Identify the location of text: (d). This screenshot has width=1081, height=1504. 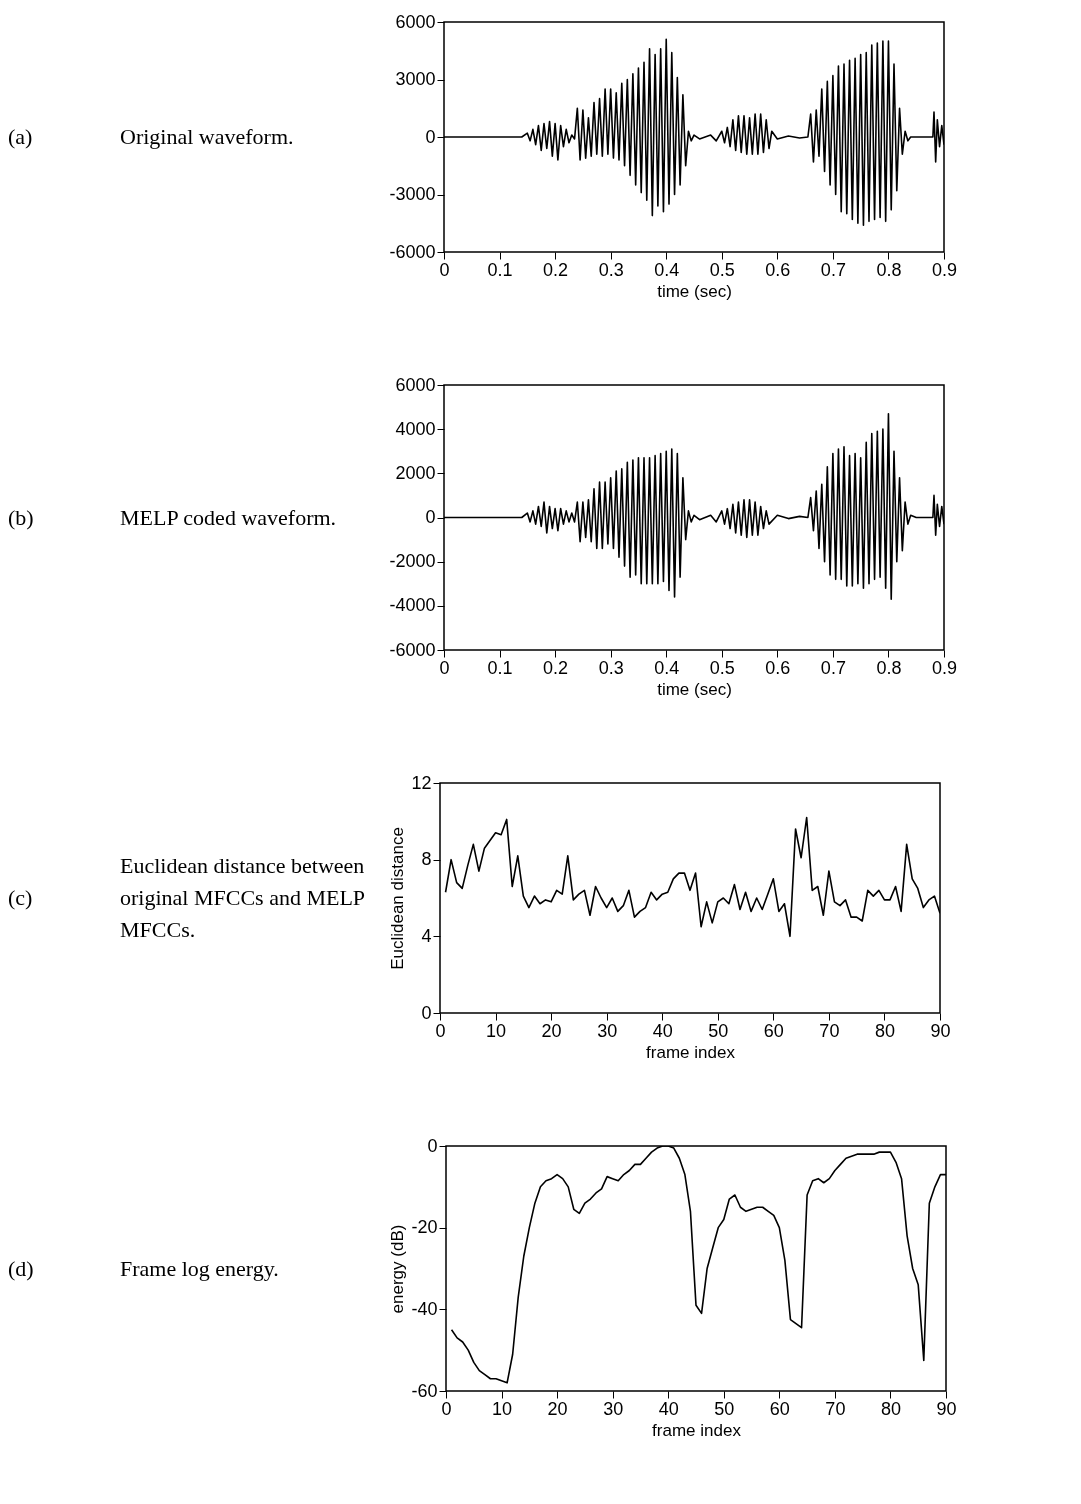
(21, 1268).